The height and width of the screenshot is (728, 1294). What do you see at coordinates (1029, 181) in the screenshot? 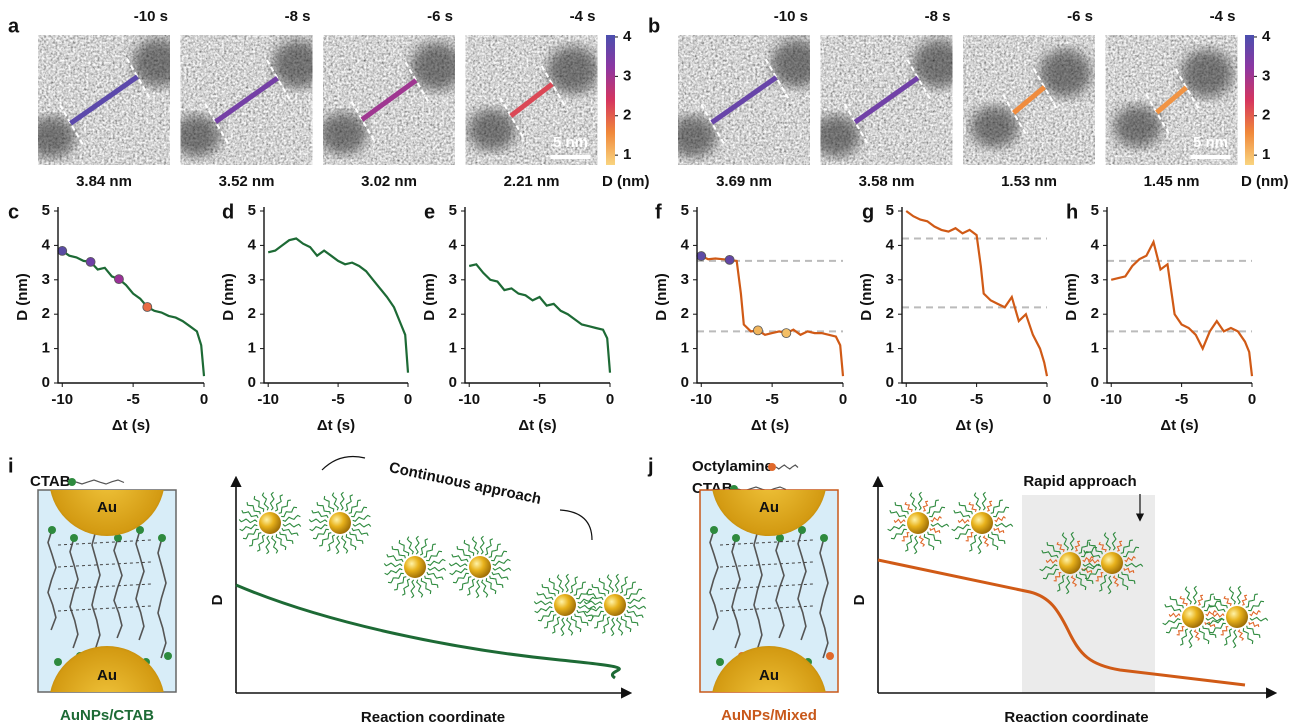
I see `distance-label: 1.53 nm` at bounding box center [1029, 181].